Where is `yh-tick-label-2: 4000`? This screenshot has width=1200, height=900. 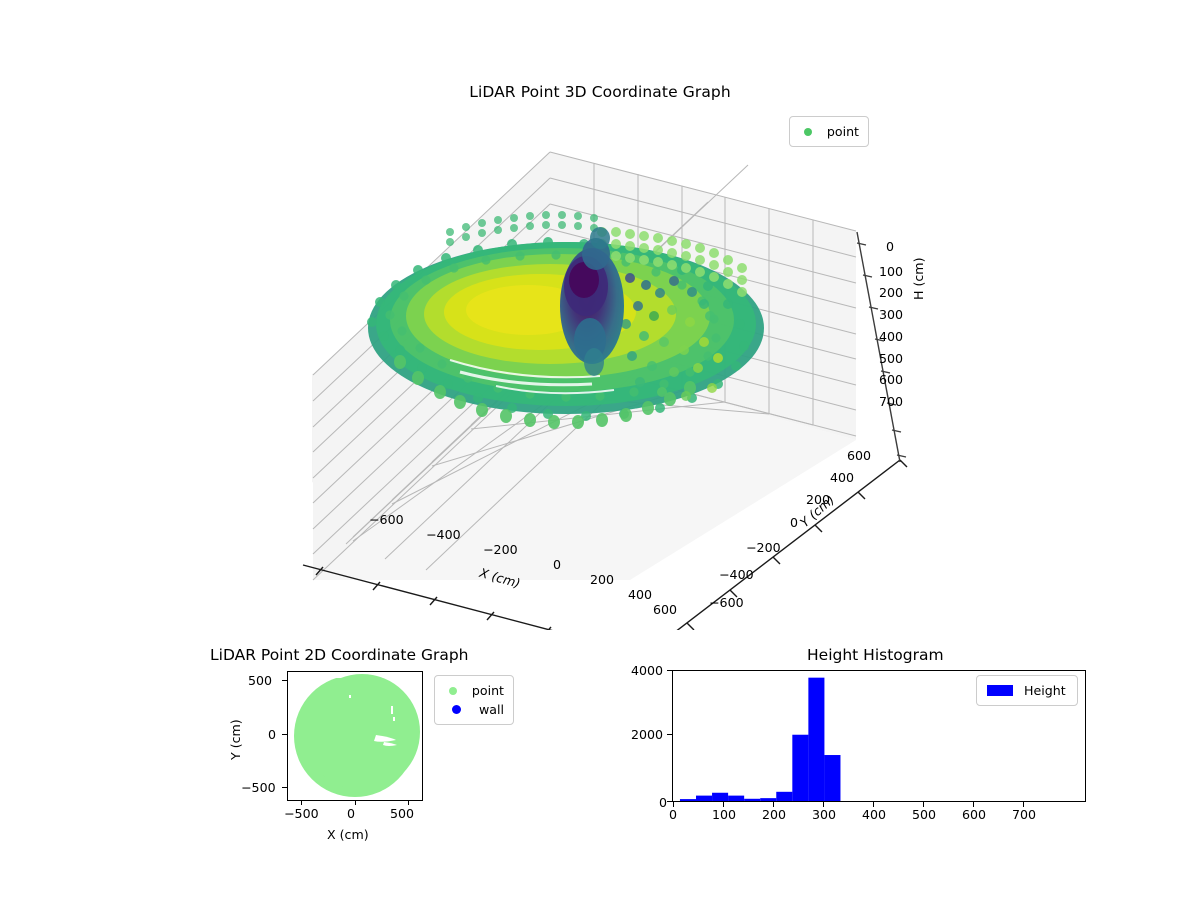 yh-tick-label-2: 4000 is located at coordinates (647, 670).